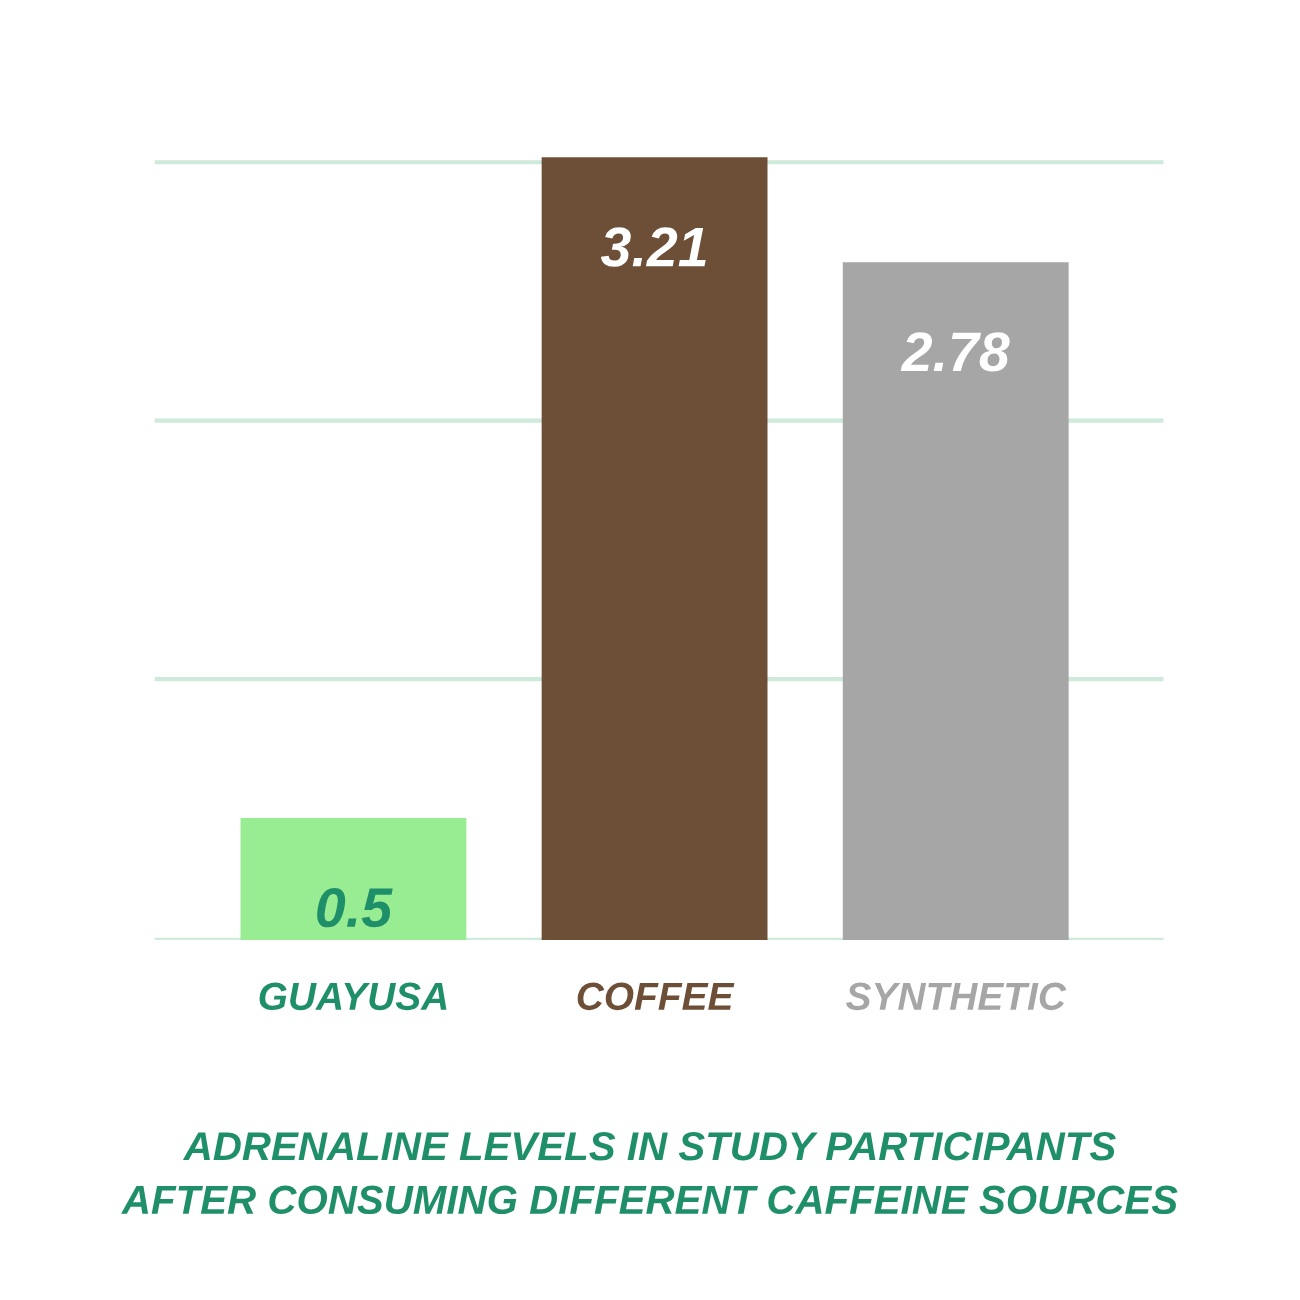 This screenshot has width=1300, height=1300. I want to click on data-label: 0.5, so click(355, 908).